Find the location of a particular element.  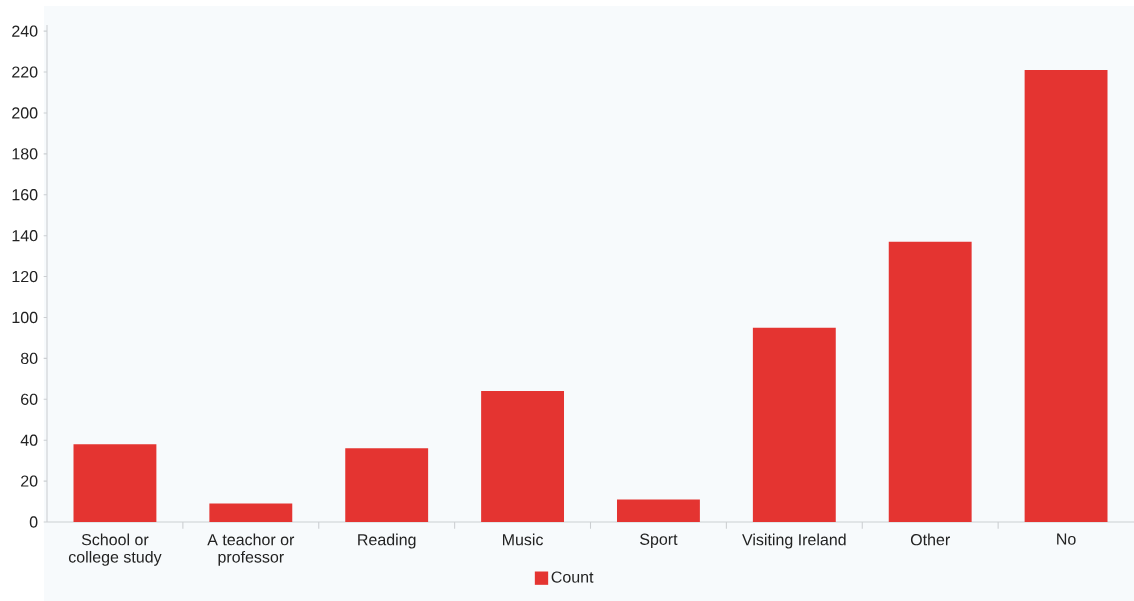

y-tick-label: 200 is located at coordinates (25, 113).